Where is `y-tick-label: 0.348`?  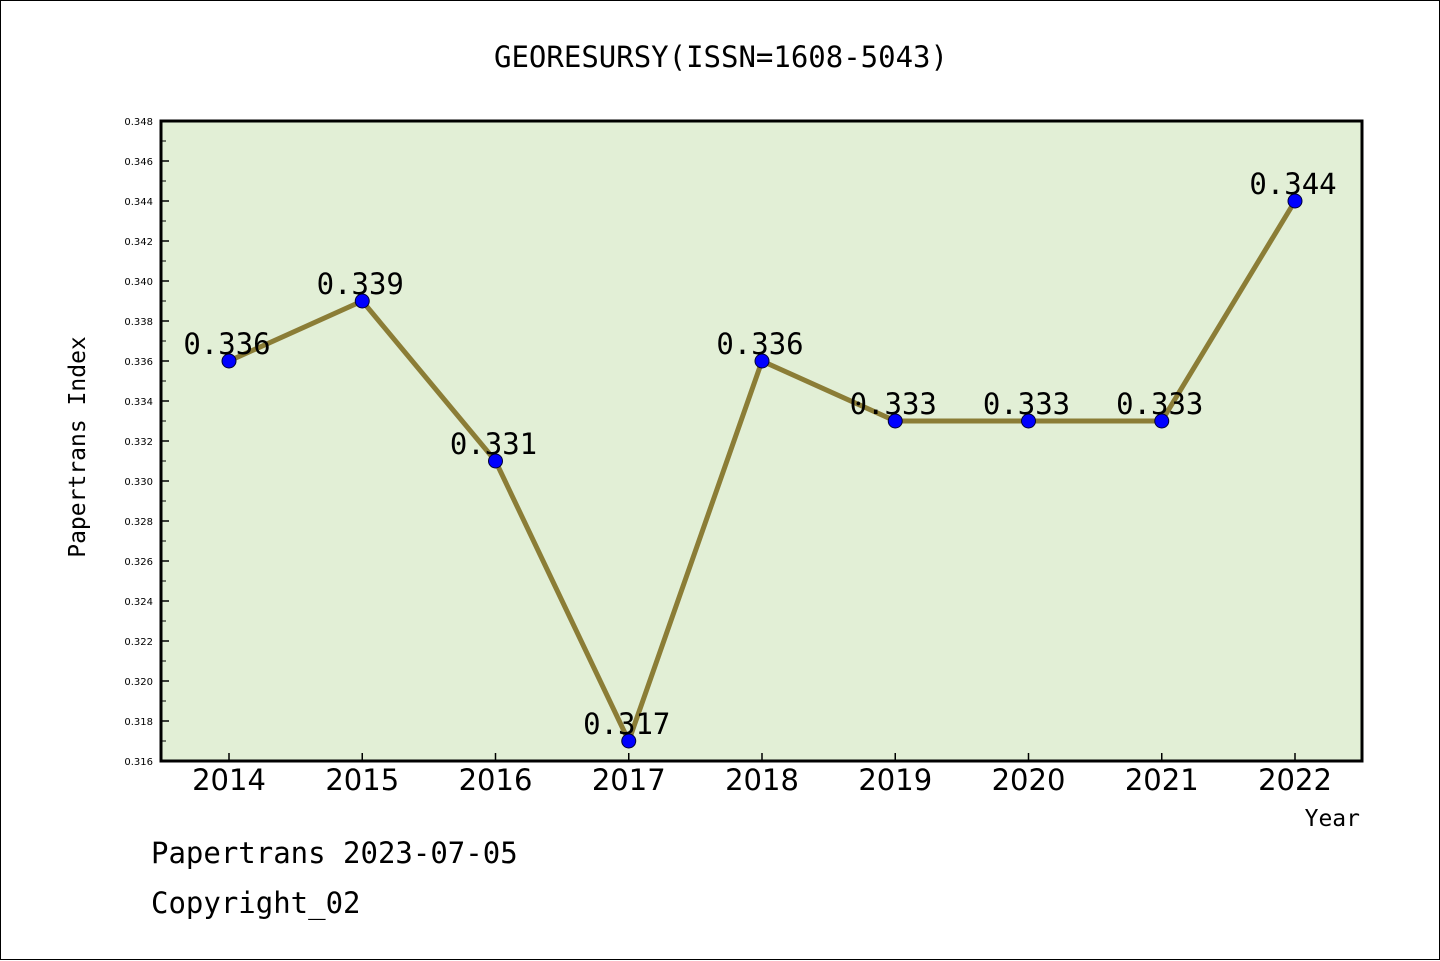
y-tick-label: 0.348 is located at coordinates (138, 122).